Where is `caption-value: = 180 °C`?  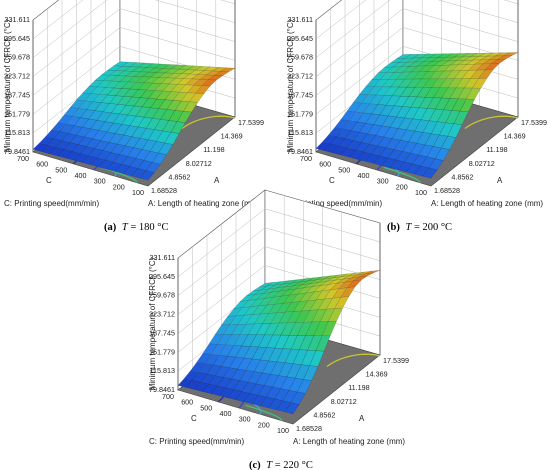 caption-value: = 180 °C is located at coordinates (149, 227).